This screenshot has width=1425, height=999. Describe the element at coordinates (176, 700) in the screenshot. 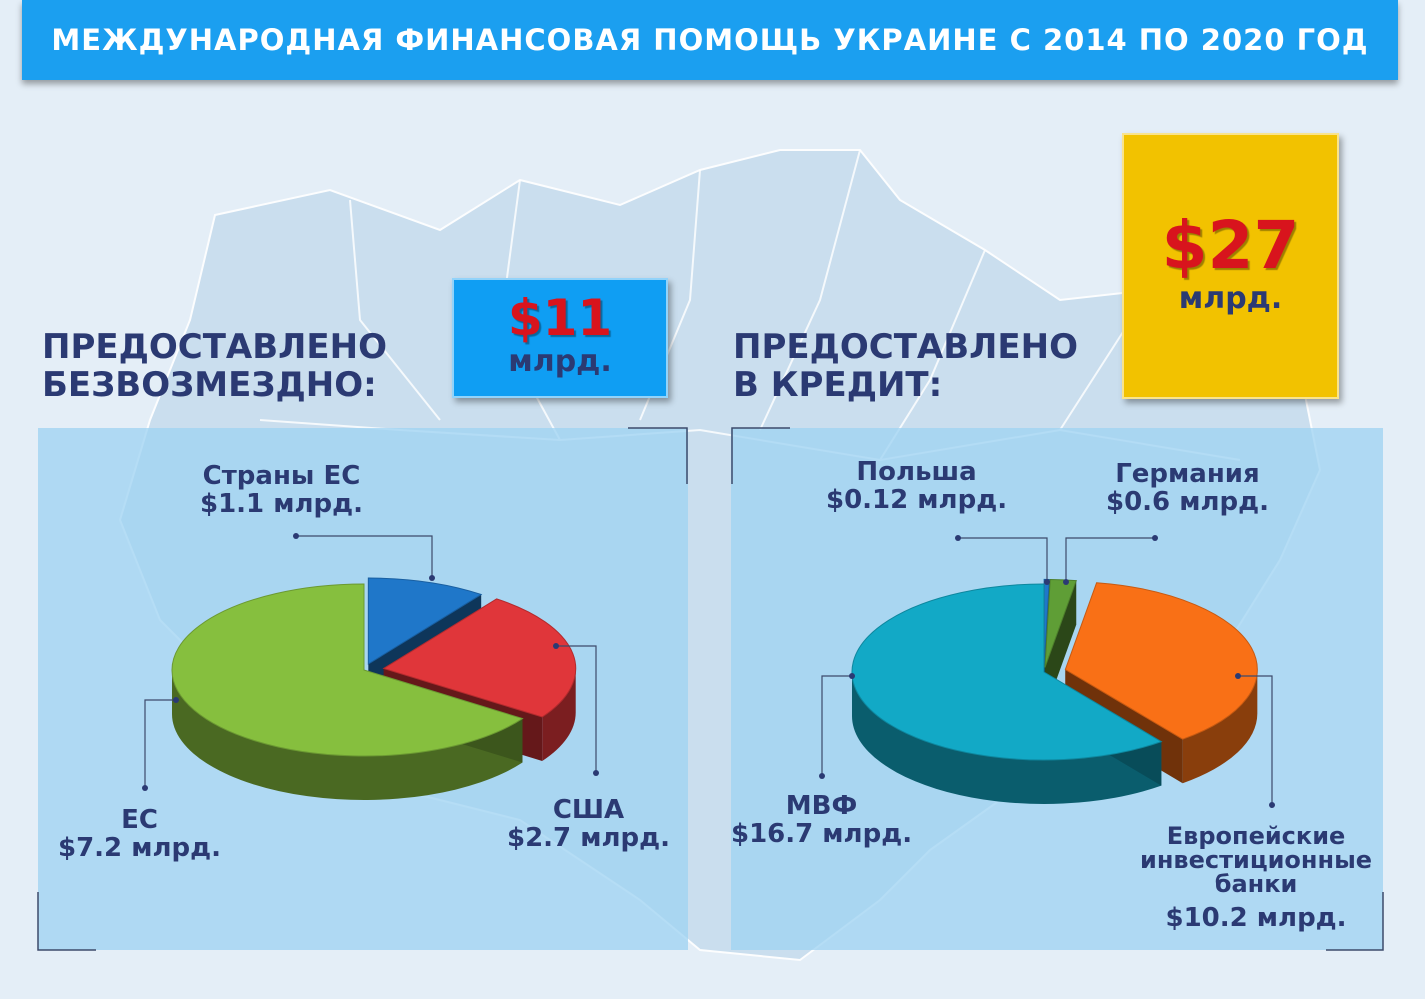

I see `leader-eu-dot` at that location.